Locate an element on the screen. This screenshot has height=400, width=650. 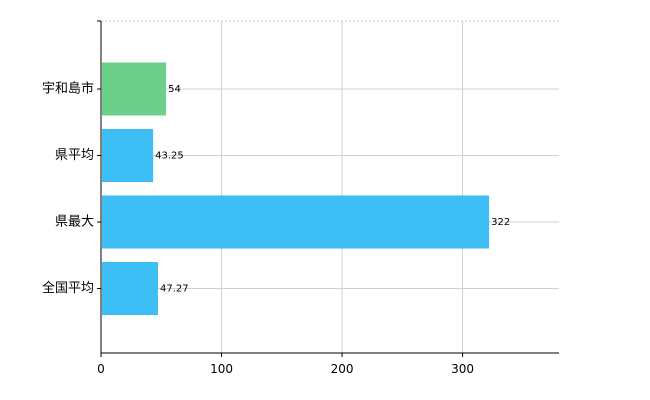
data-label: 54 is located at coordinates (174, 89).